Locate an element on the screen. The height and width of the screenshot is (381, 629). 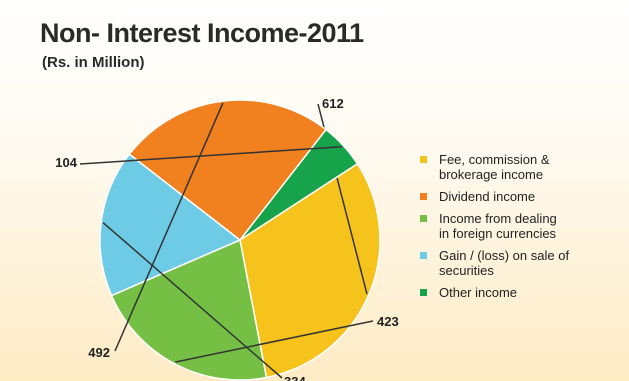
legend-label-line2: brokerage income is located at coordinates (491, 174).